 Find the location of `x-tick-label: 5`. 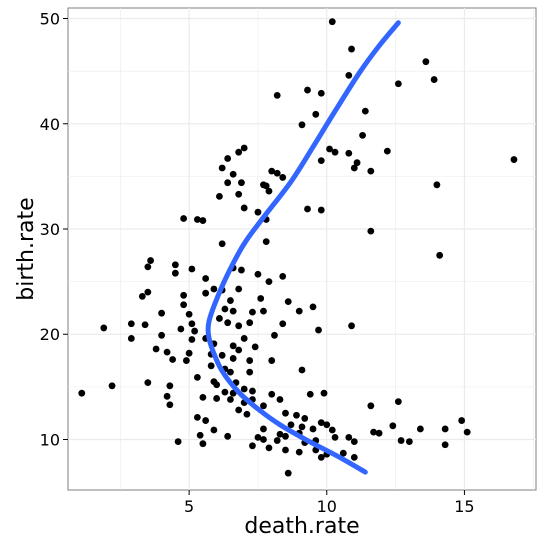

x-tick-label: 5 is located at coordinates (189, 506).